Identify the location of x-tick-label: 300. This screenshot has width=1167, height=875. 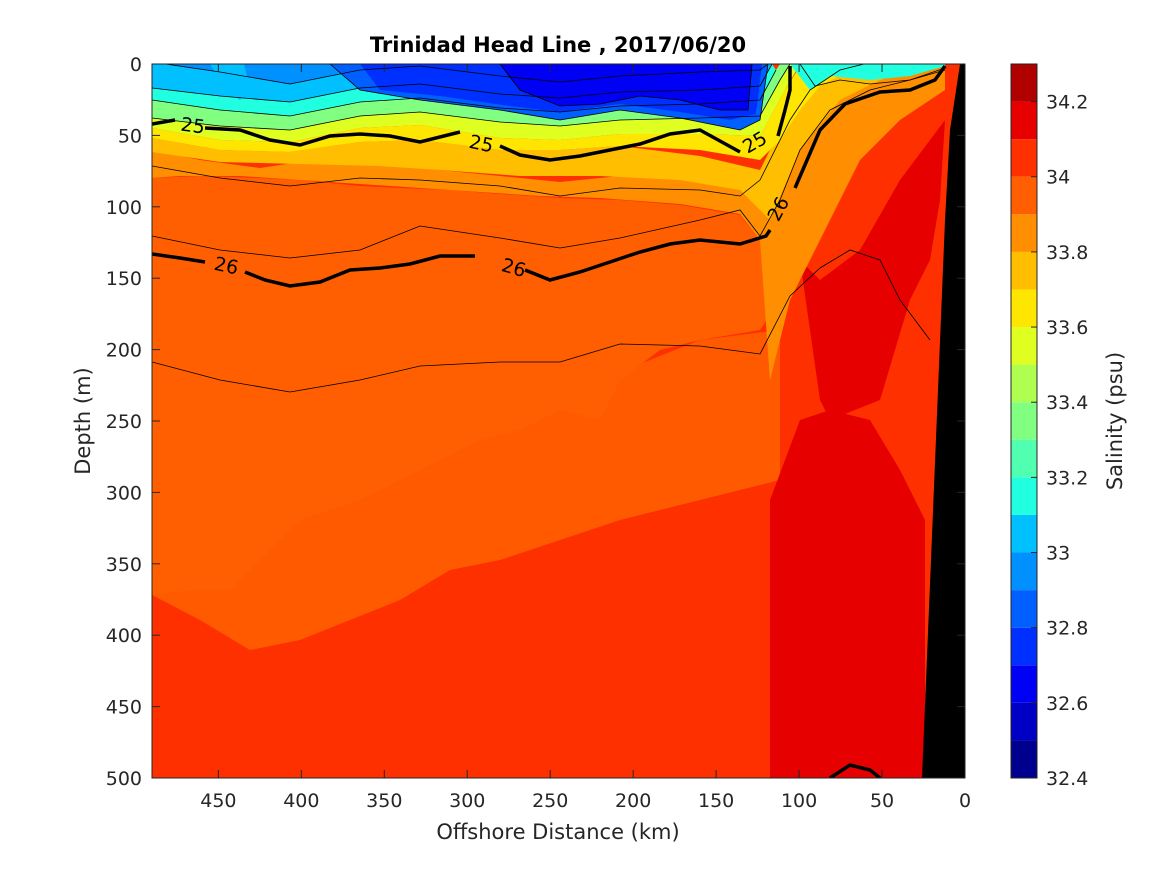
(467, 801).